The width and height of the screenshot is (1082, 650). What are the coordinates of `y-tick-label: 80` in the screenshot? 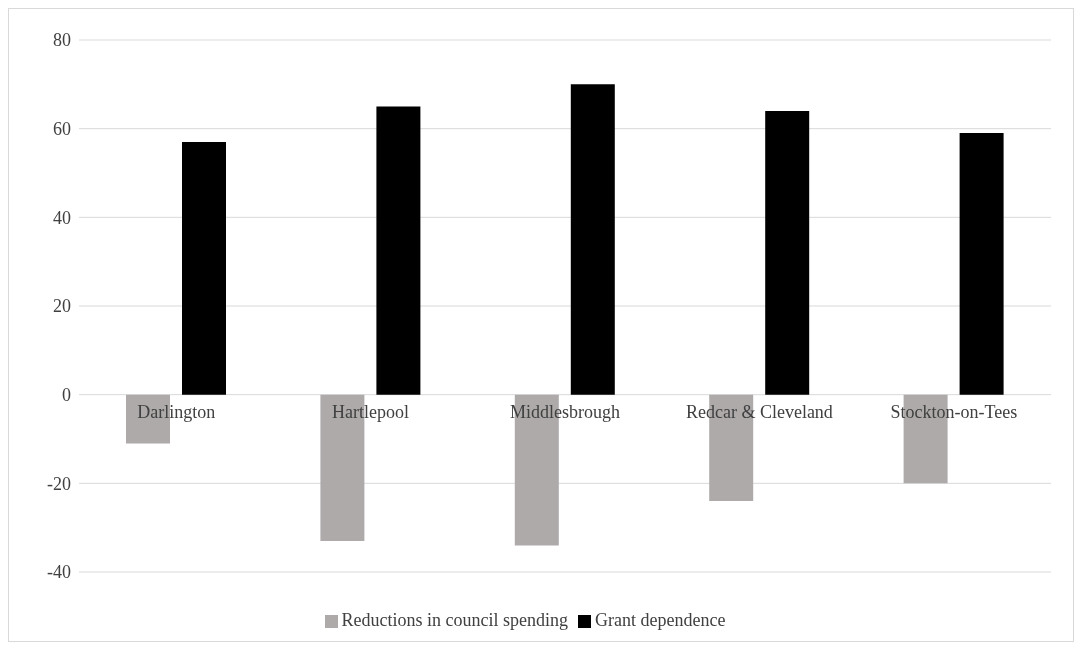 It's located at (62, 40).